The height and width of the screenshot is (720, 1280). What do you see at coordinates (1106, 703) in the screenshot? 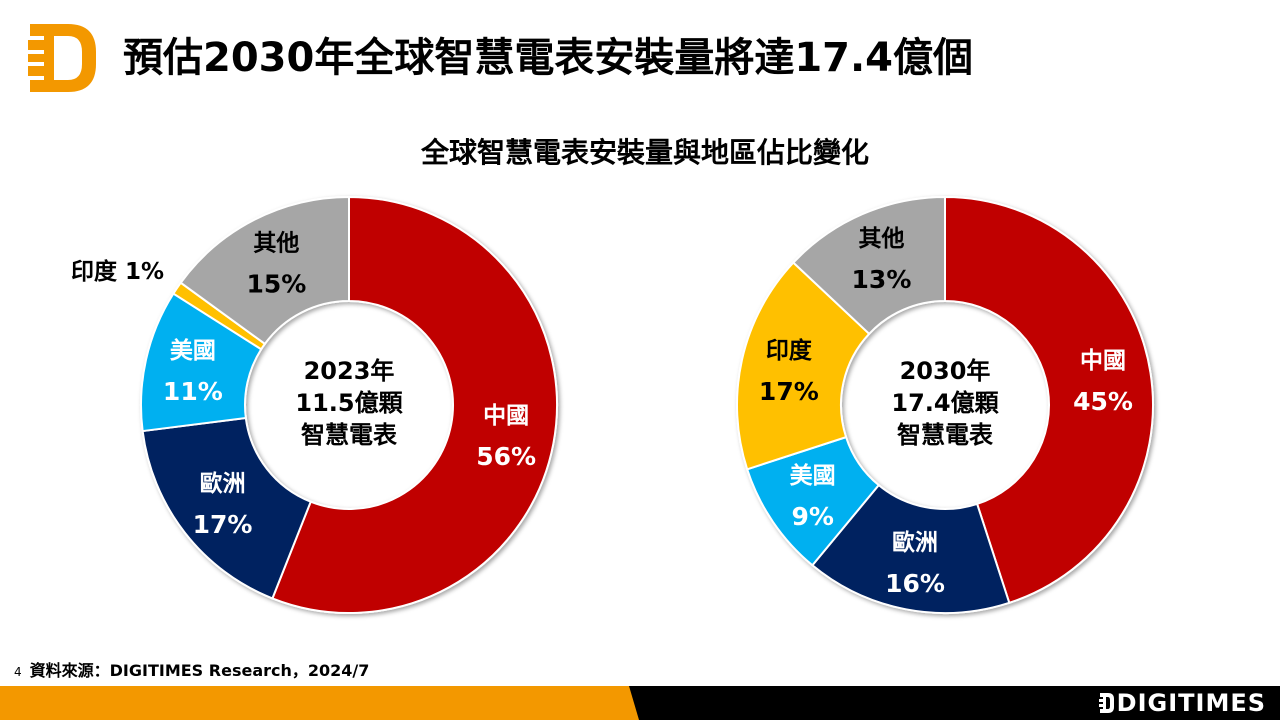
I see `digitimes-small-logo-icon` at bounding box center [1106, 703].